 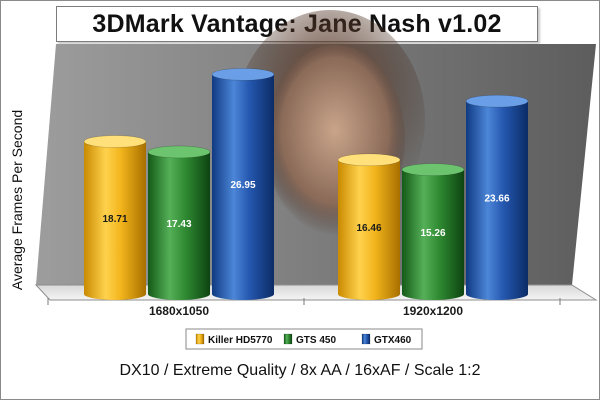 I want to click on legend-items: Killer HD5770 GTS 450 GTX460, so click(x=303, y=339).